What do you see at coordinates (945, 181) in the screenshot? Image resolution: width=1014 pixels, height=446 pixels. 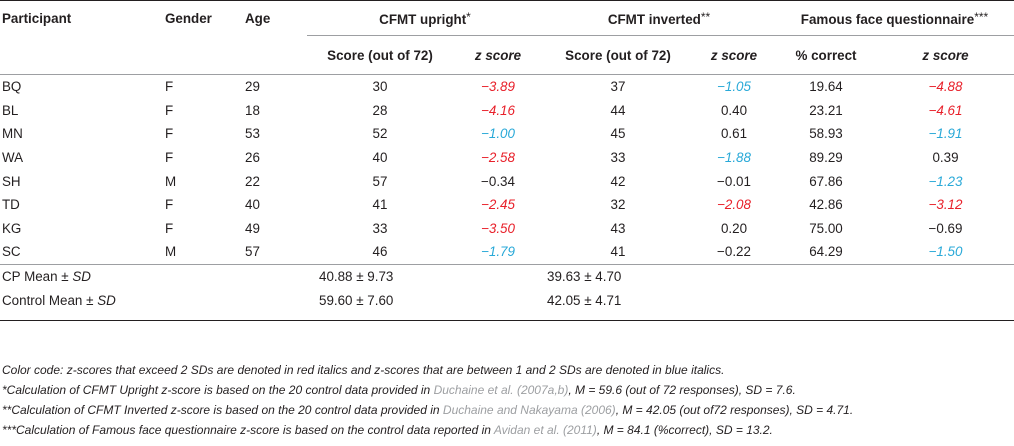 I see `famous-z-cell: −1.23` at bounding box center [945, 181].